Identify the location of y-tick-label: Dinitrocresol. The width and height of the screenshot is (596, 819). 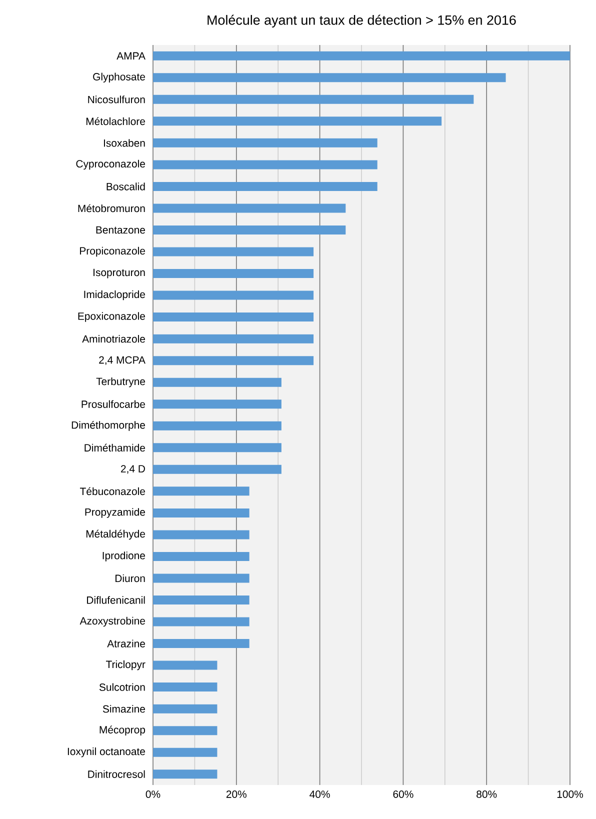
(116, 774).